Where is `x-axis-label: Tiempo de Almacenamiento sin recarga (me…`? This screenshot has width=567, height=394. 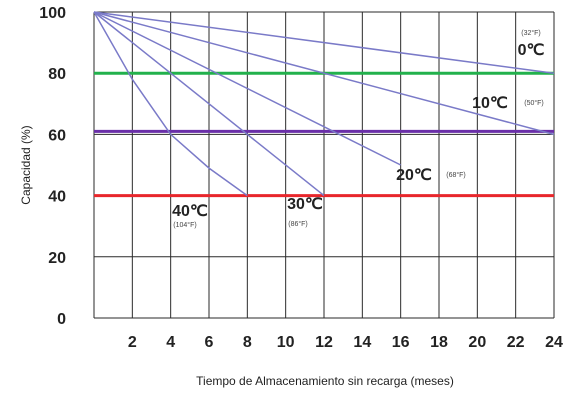
x-axis-label: Tiempo de Almacenamiento sin recarga (me… is located at coordinates (325, 381).